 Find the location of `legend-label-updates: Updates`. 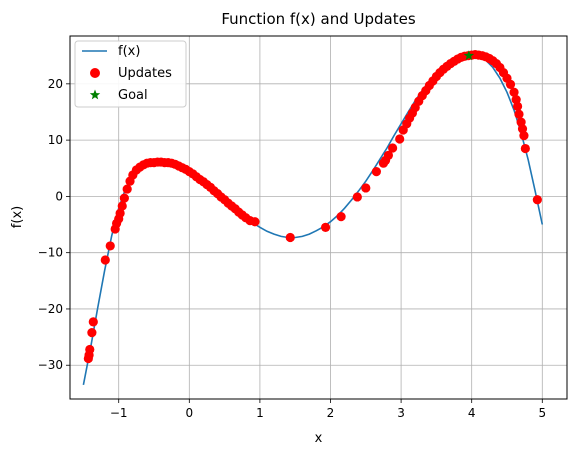

legend-label-updates: Updates is located at coordinates (145, 73).